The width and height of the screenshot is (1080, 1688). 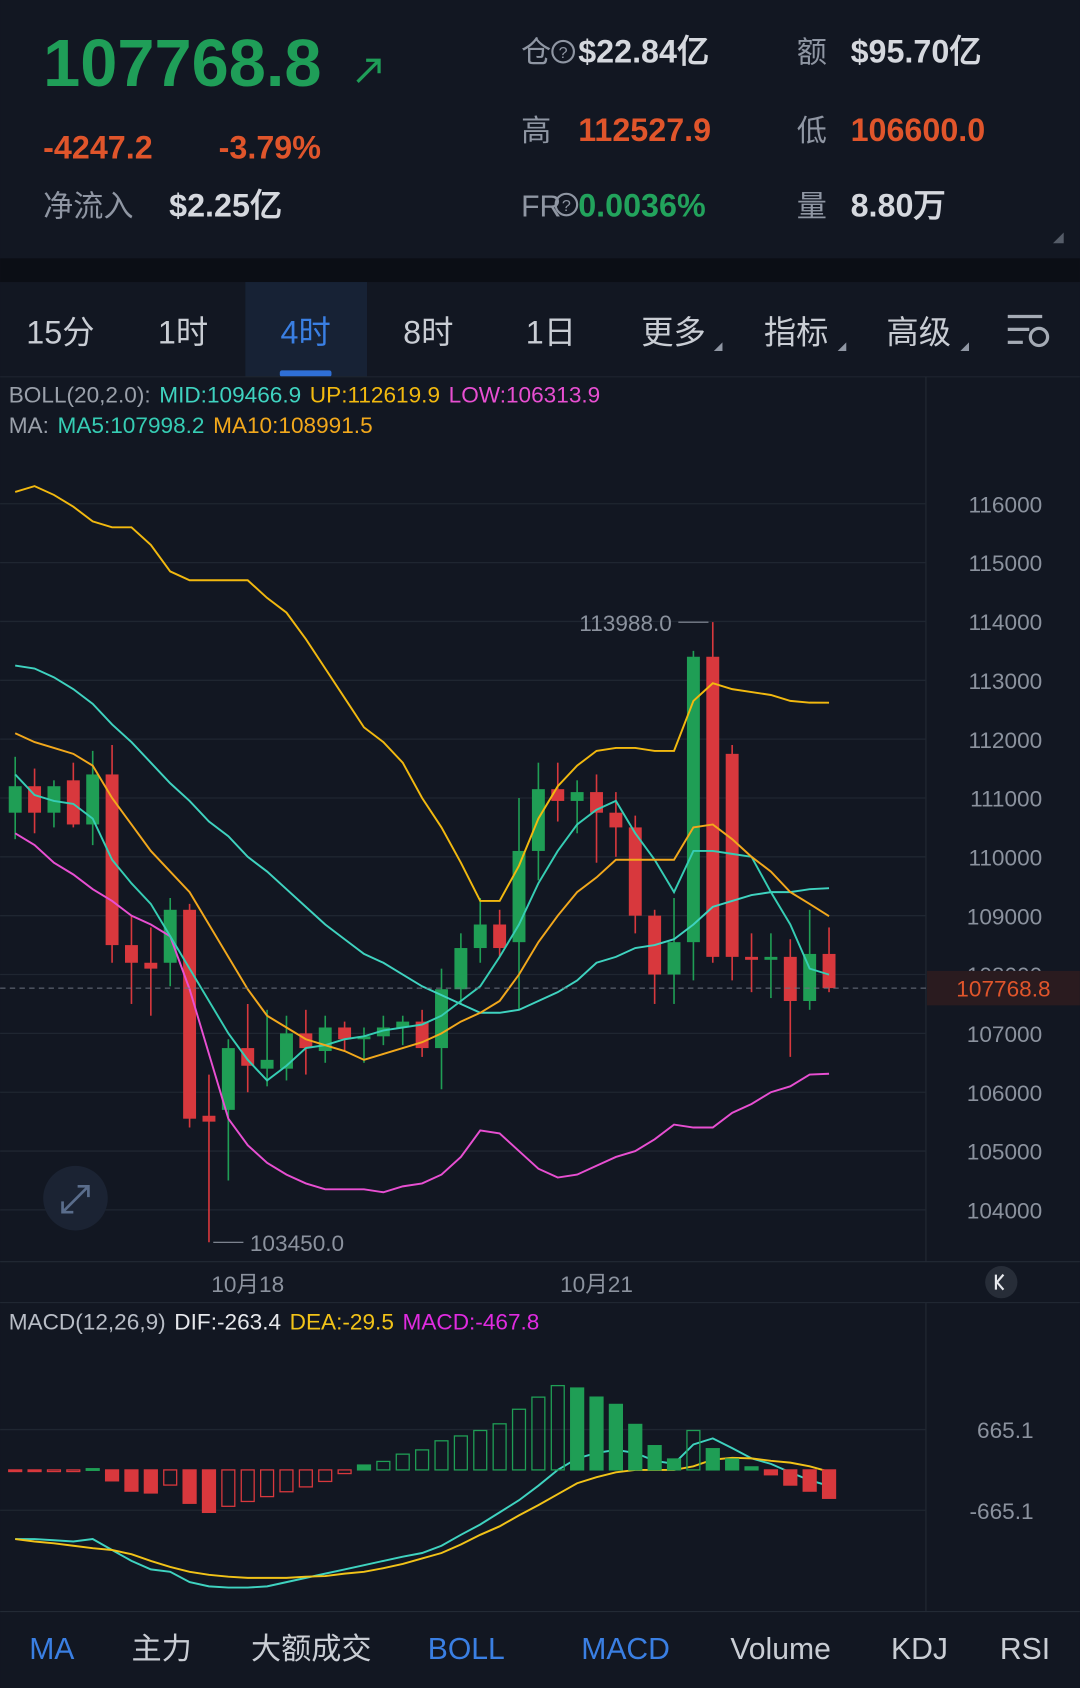 I want to click on indicator-tab: Volume, so click(x=780, y=1649).